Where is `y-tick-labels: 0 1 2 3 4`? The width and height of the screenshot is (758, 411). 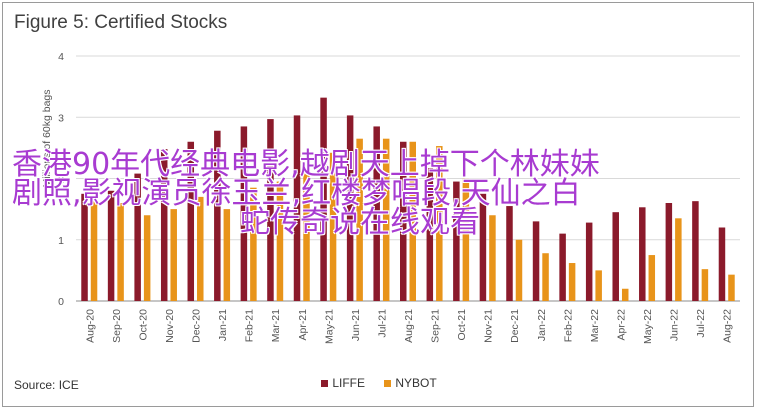 y-tick-labels: 0 1 2 3 4 is located at coordinates (61, 179).